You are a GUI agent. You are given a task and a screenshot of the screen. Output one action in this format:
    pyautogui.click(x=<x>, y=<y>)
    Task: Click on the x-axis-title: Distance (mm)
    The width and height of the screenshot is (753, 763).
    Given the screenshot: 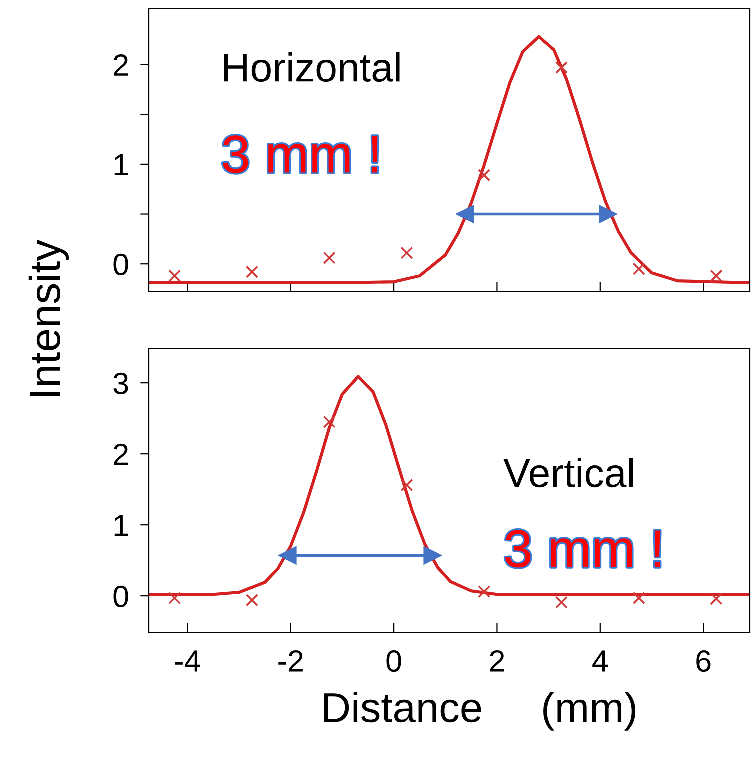 What is the action you would take?
    pyautogui.click(x=480, y=711)
    